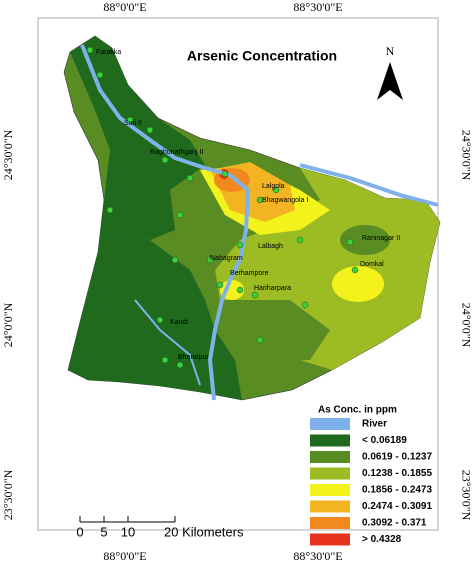 This screenshot has height=566, width=474. What do you see at coordinates (128, 531) in the screenshot?
I see `scale-label: 10` at bounding box center [128, 531].